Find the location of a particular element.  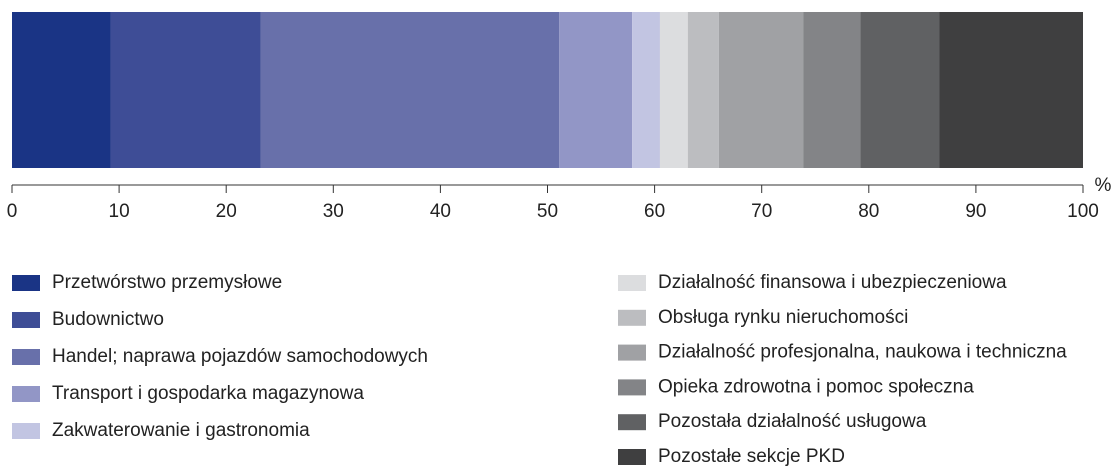

legend-label: Transport i gospodarka magazynowa is located at coordinates (208, 393).